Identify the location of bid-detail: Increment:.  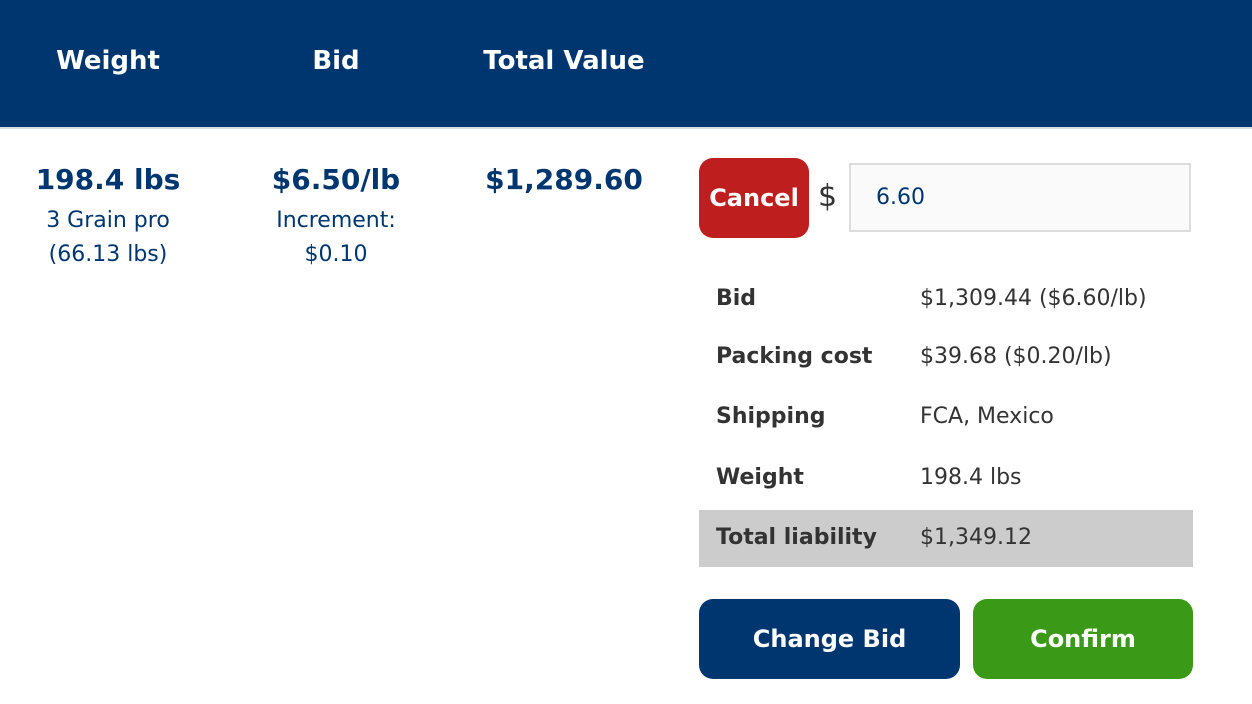
(336, 220).